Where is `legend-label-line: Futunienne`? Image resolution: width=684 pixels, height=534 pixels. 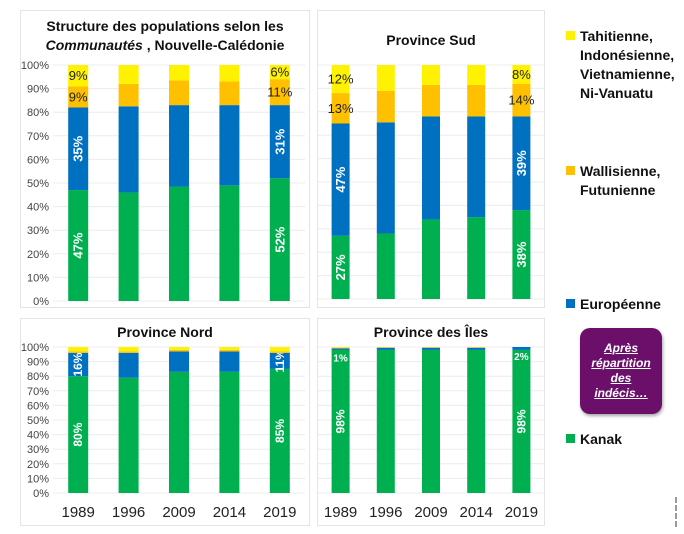
legend-label-line: Futunienne is located at coordinates (618, 190).